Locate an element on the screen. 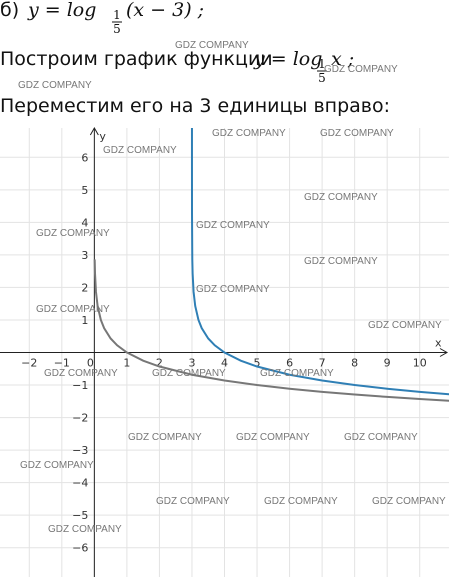  x-tick-label: 5 is located at coordinates (257, 363).